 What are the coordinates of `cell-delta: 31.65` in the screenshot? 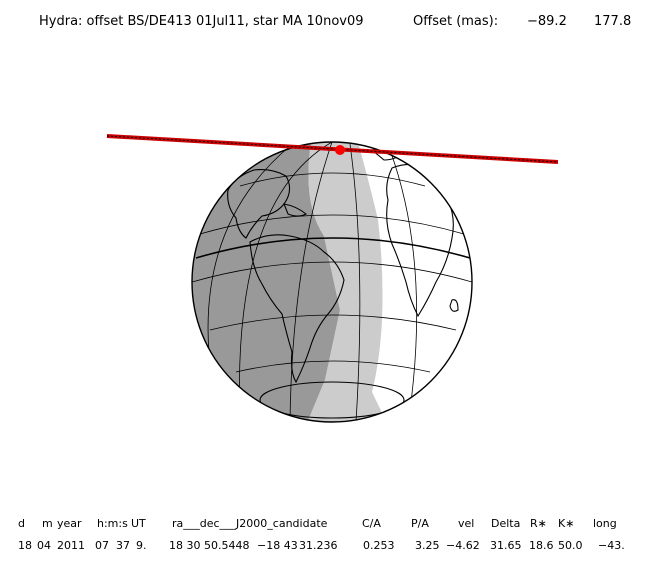 It's located at (506, 545).